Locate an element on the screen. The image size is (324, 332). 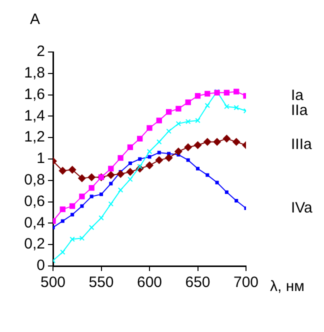
text: IIIa is located at coordinates (301, 145).